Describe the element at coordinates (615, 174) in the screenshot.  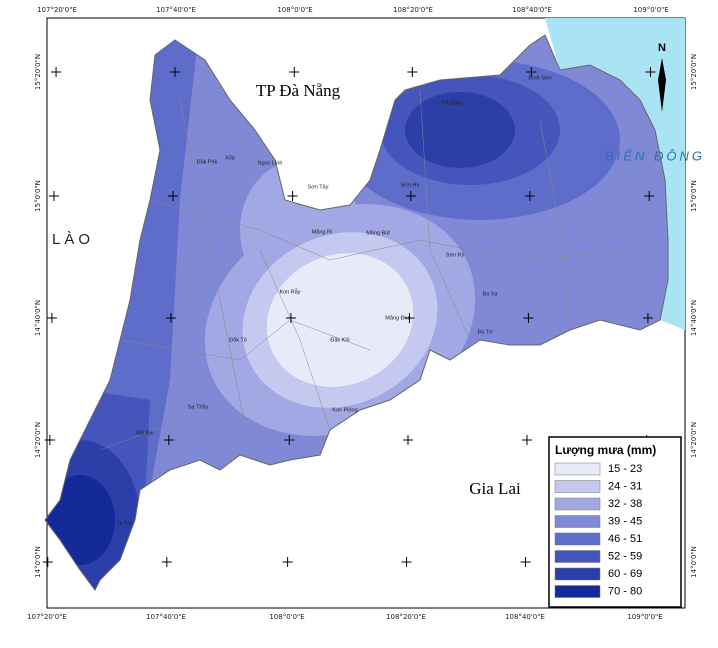
I see `sea` at that location.